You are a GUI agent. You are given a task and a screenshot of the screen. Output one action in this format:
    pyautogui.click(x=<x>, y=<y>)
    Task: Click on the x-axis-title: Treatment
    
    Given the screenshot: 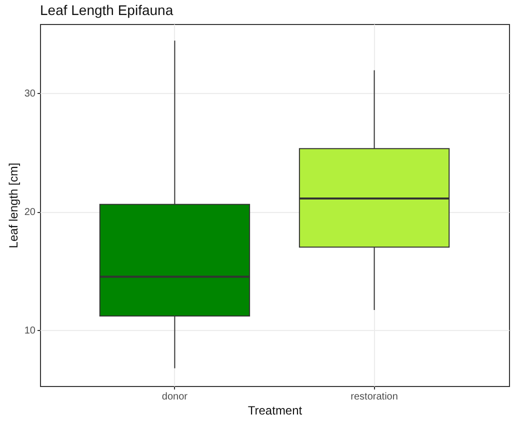 What is the action you would take?
    pyautogui.click(x=275, y=411)
    